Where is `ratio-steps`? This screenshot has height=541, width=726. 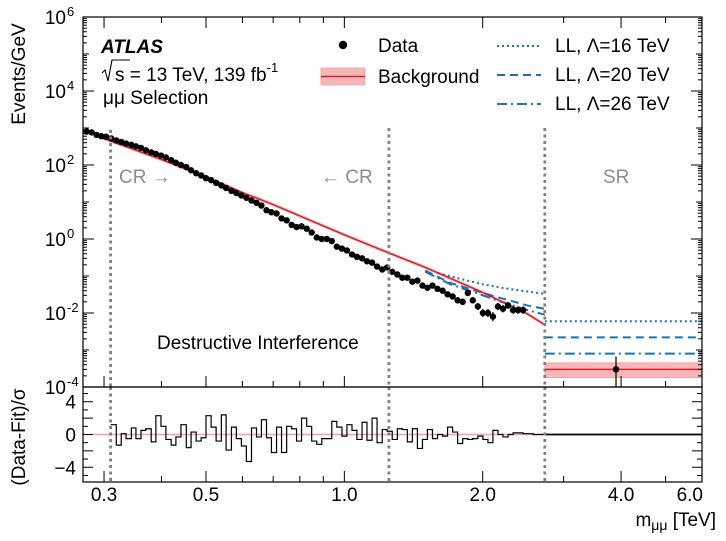 ratio-steps is located at coordinates (327, 438).